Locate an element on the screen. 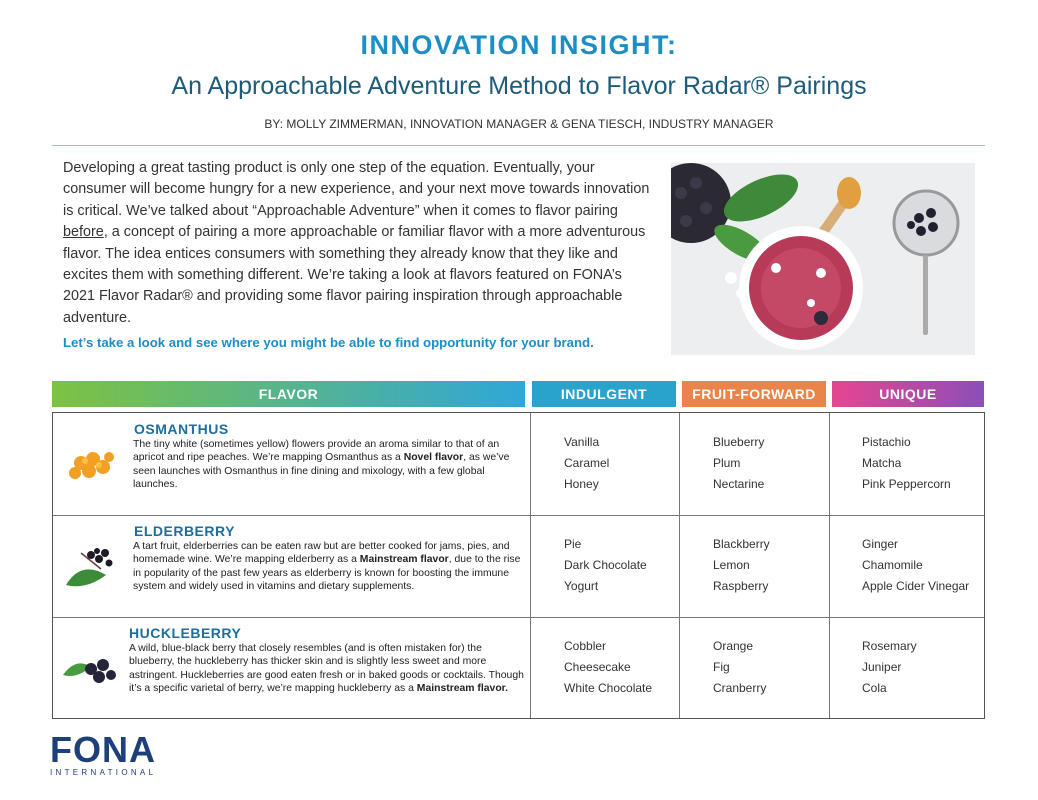 The image size is (1038, 800). pairing-indulgent: Honey is located at coordinates (581, 484).